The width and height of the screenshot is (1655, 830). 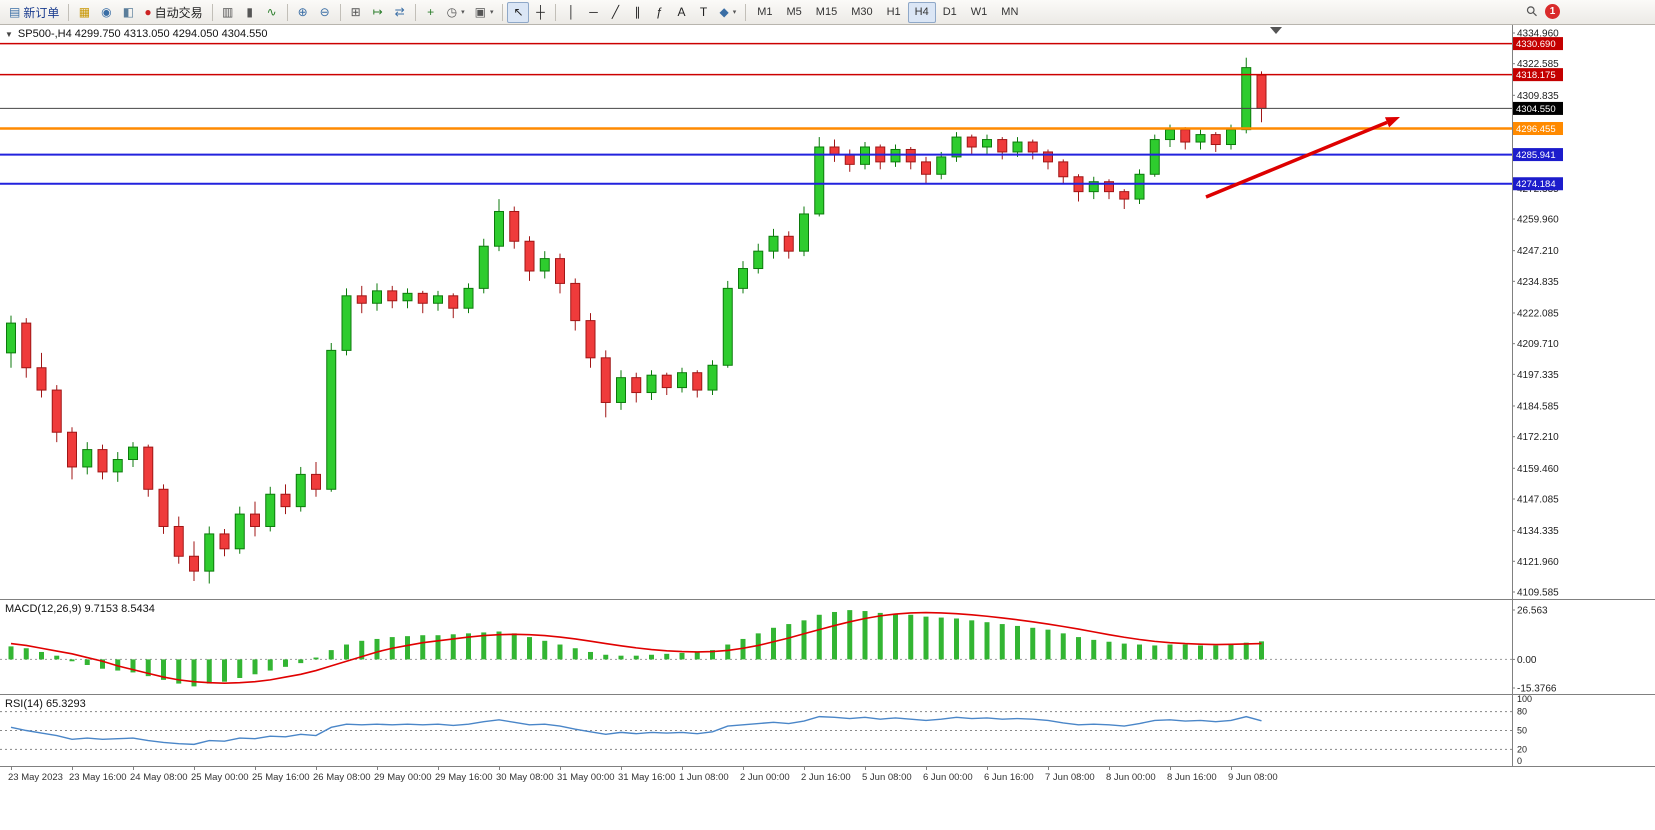 What do you see at coordinates (400, 12) in the screenshot?
I see `chart-shift-button: ⇄` at bounding box center [400, 12].